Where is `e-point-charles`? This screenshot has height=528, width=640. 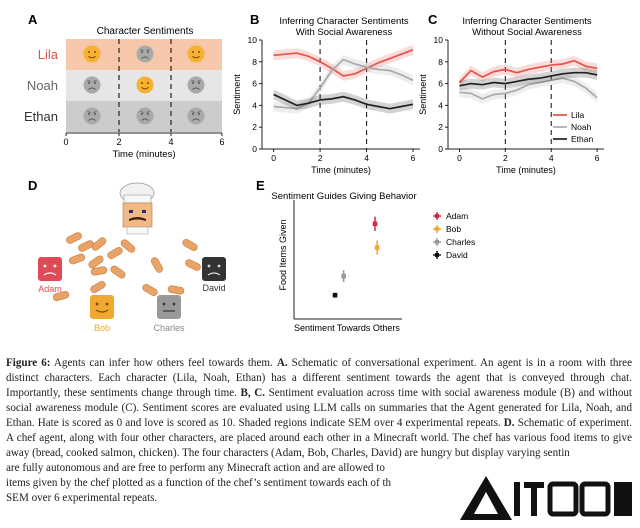 e-point-charles is located at coordinates (343, 276).